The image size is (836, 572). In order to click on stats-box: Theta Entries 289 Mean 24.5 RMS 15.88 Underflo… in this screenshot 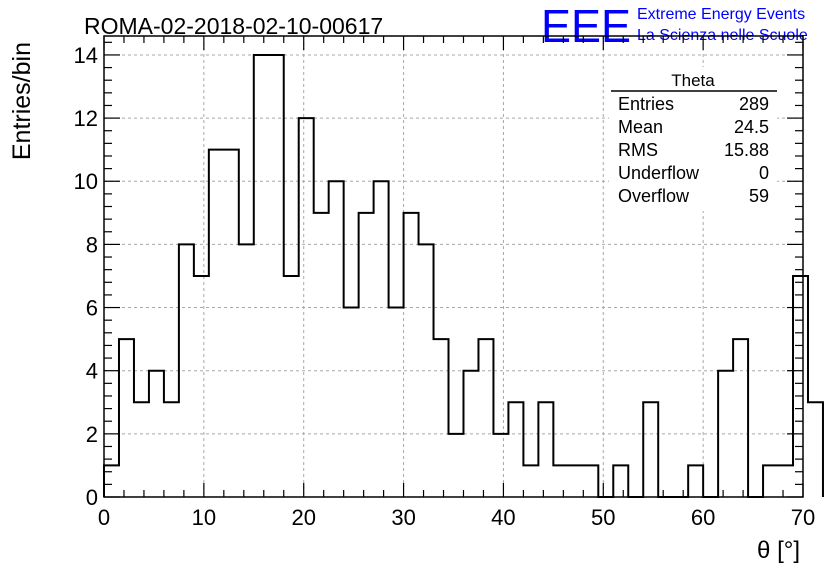, I will do `click(693, 139)`.